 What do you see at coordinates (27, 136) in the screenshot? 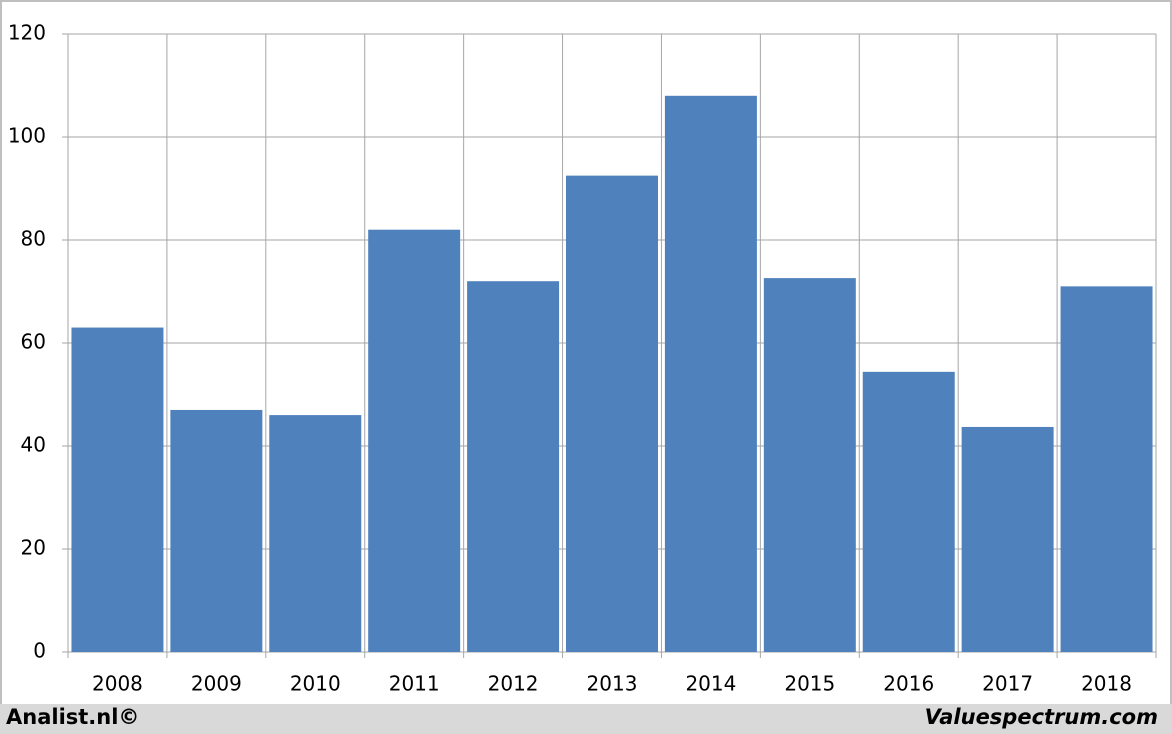
I see `y-tick-label: 100` at bounding box center [27, 136].